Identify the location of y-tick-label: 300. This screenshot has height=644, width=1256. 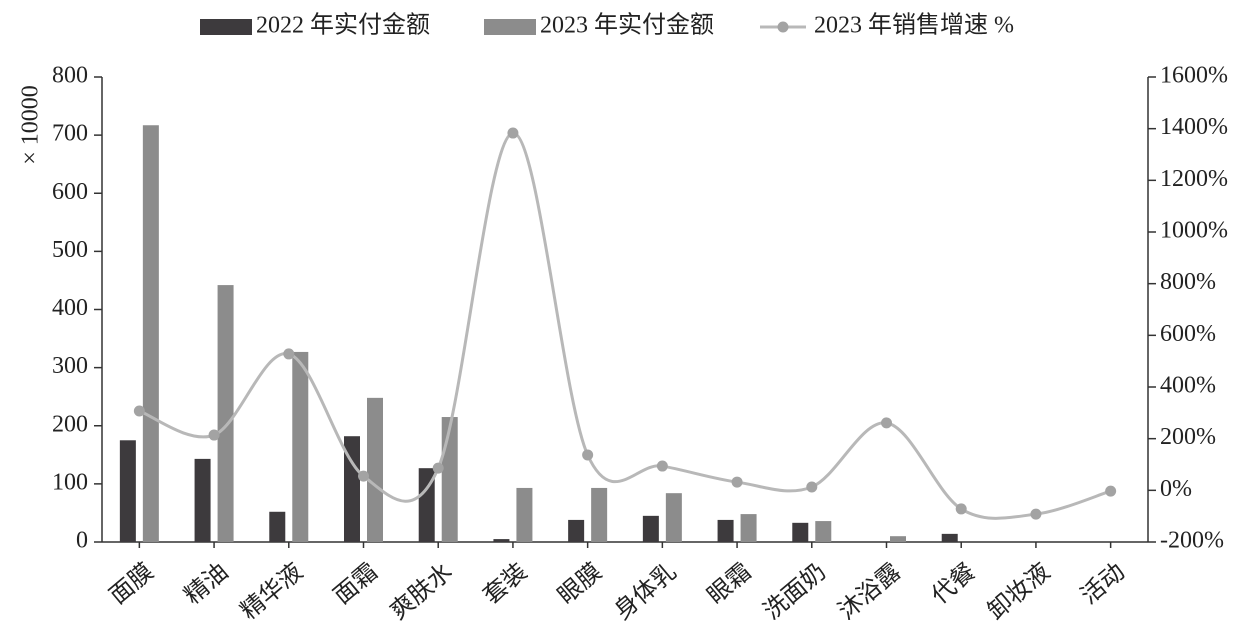
(70, 366).